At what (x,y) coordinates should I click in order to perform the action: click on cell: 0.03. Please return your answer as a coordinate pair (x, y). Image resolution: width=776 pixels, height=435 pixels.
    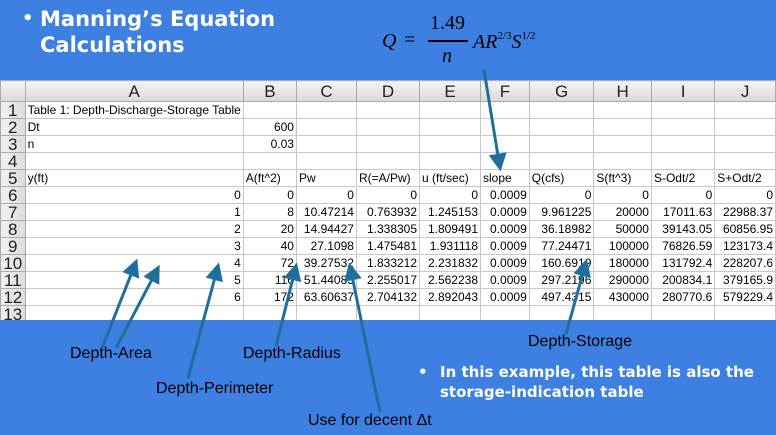
    Looking at the image, I should click on (269, 144).